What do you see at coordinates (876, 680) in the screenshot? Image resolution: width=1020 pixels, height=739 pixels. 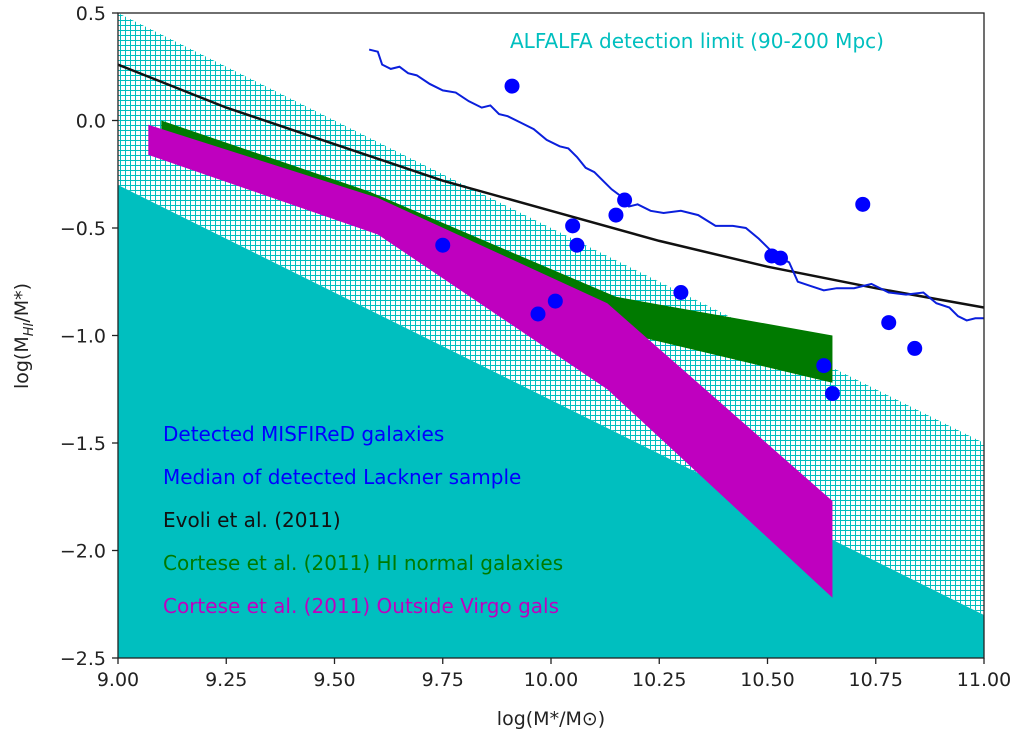 I see `x-tick-label: 10.75` at bounding box center [876, 680].